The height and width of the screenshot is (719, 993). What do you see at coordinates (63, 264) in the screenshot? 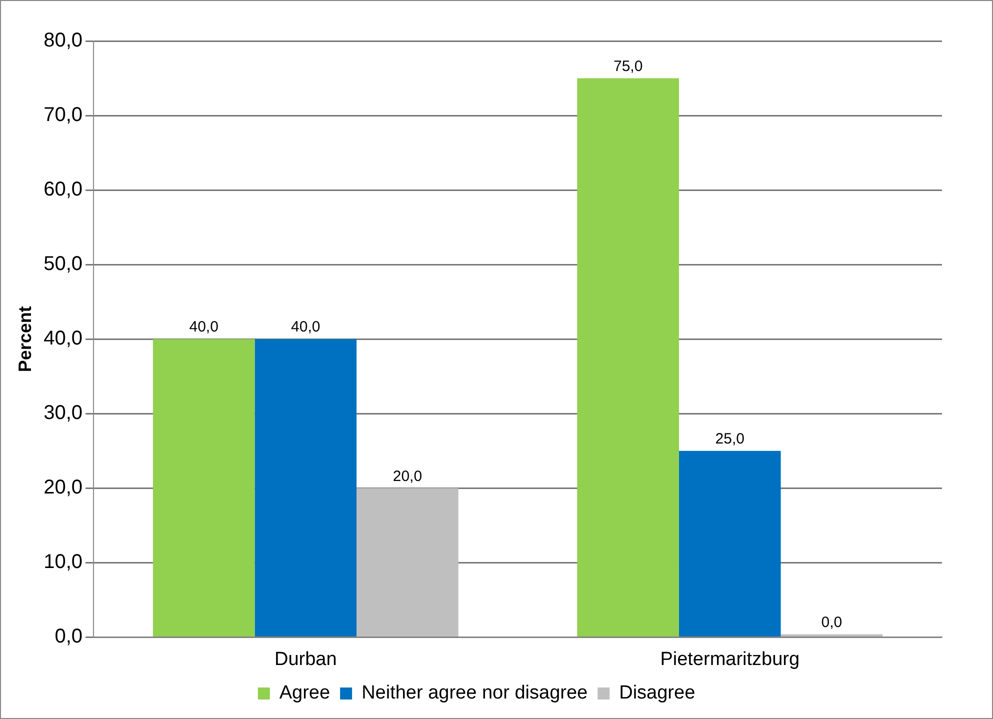
I see `y-tick-label: 50,0` at bounding box center [63, 264].